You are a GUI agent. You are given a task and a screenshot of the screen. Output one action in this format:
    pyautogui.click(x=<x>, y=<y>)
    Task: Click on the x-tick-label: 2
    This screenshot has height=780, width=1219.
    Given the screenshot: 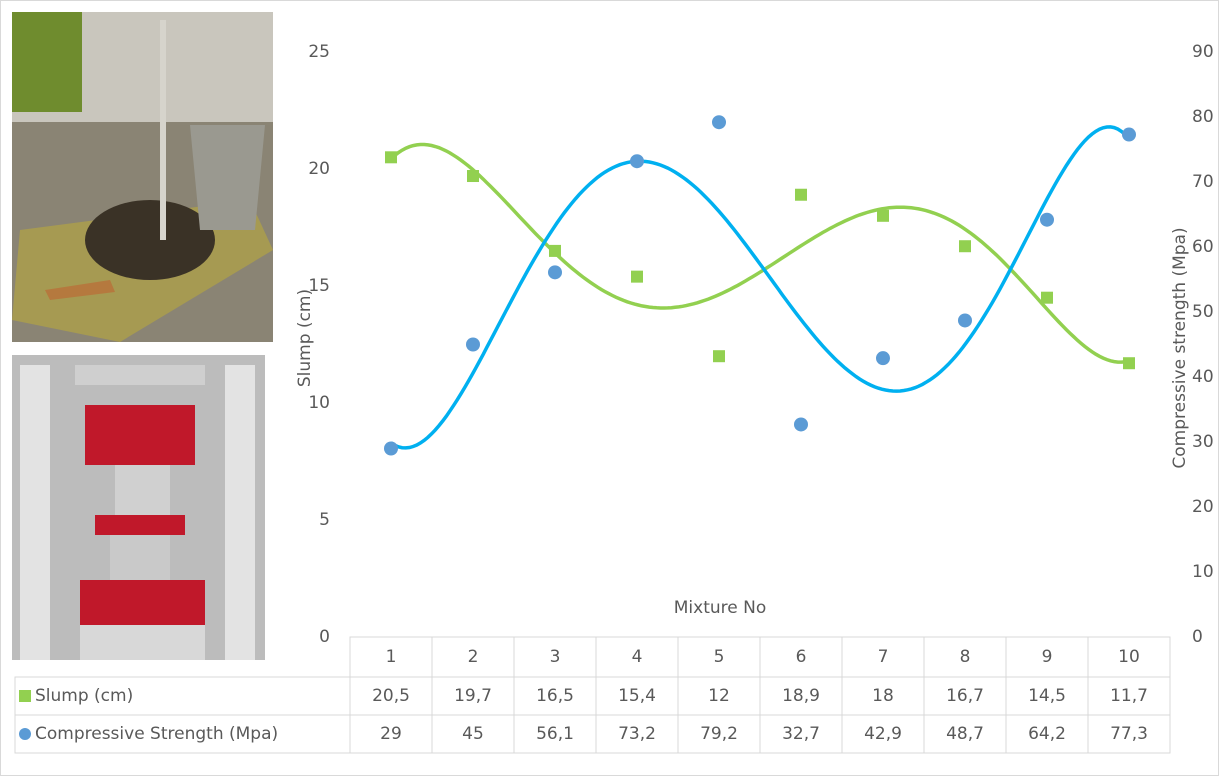 What is the action you would take?
    pyautogui.click(x=473, y=657)
    